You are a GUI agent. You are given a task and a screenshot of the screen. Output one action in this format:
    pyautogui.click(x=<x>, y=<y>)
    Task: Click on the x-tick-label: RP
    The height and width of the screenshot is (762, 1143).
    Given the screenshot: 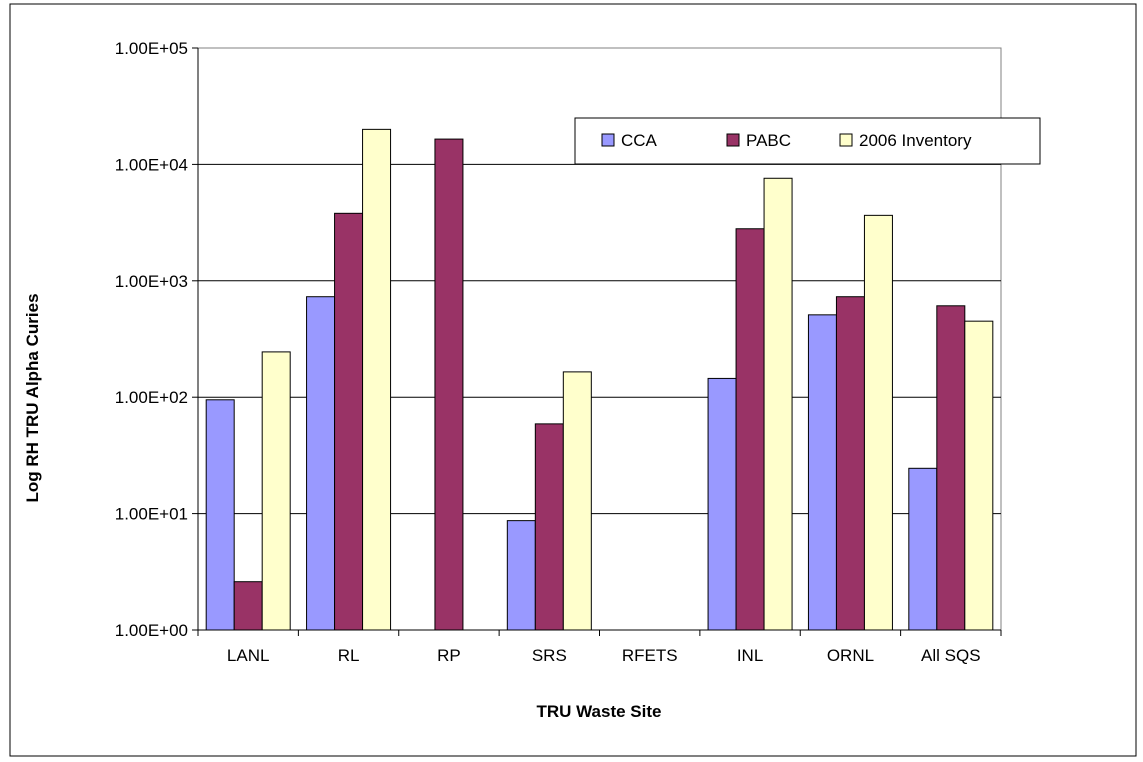 What is the action you would take?
    pyautogui.click(x=449, y=655)
    